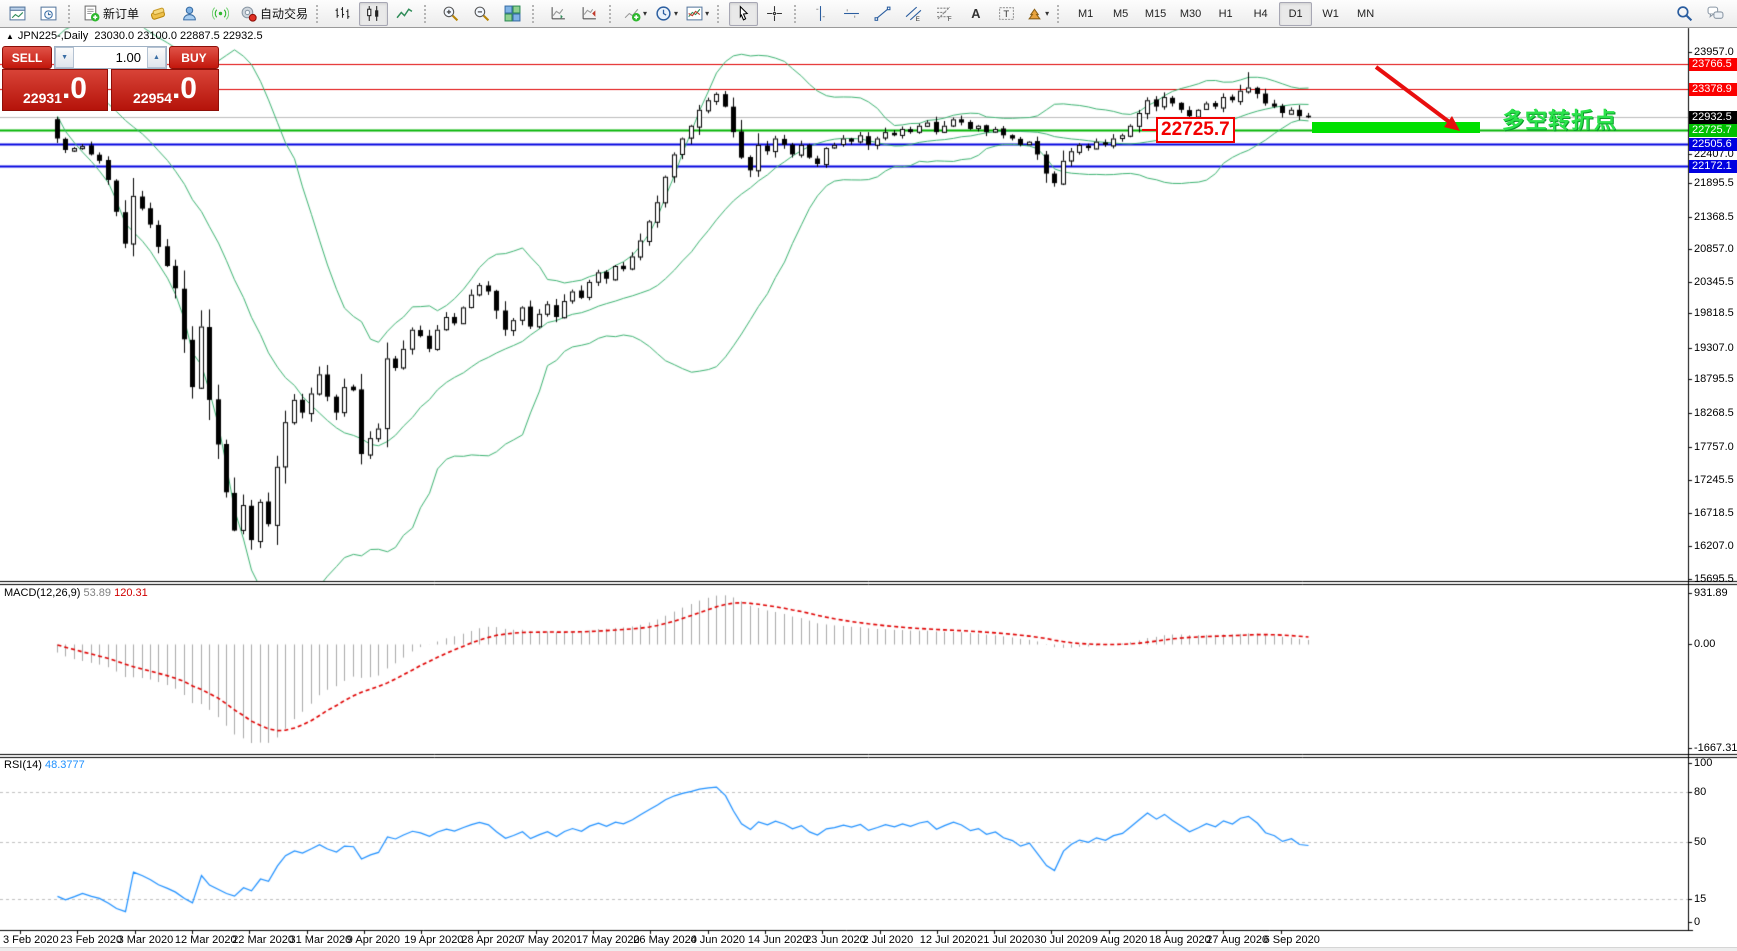 Image resolution: width=1737 pixels, height=951 pixels. What do you see at coordinates (284, 14) in the screenshot?
I see `auto-trading-label: 自动交易` at bounding box center [284, 14].